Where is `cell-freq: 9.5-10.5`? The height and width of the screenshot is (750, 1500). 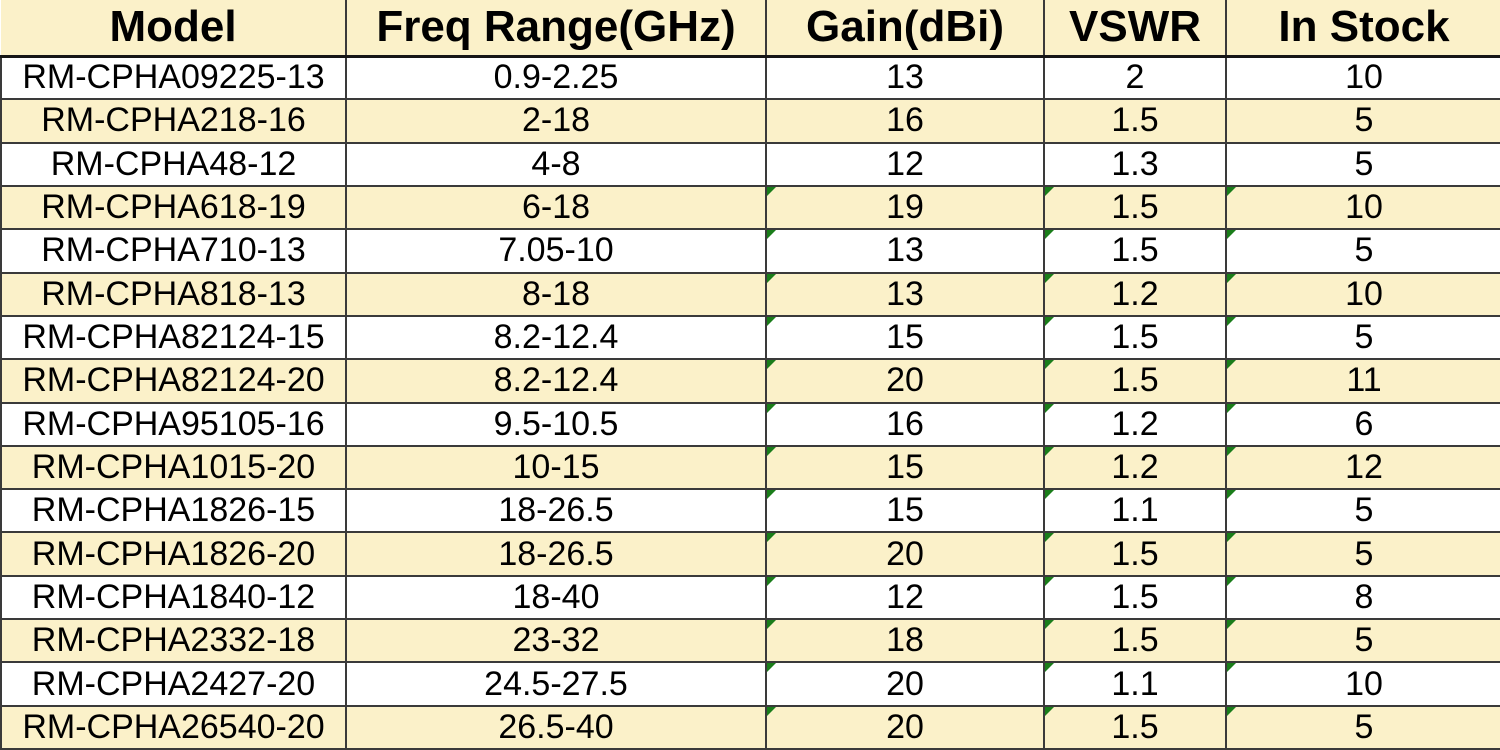 cell-freq: 9.5-10.5 is located at coordinates (556, 424).